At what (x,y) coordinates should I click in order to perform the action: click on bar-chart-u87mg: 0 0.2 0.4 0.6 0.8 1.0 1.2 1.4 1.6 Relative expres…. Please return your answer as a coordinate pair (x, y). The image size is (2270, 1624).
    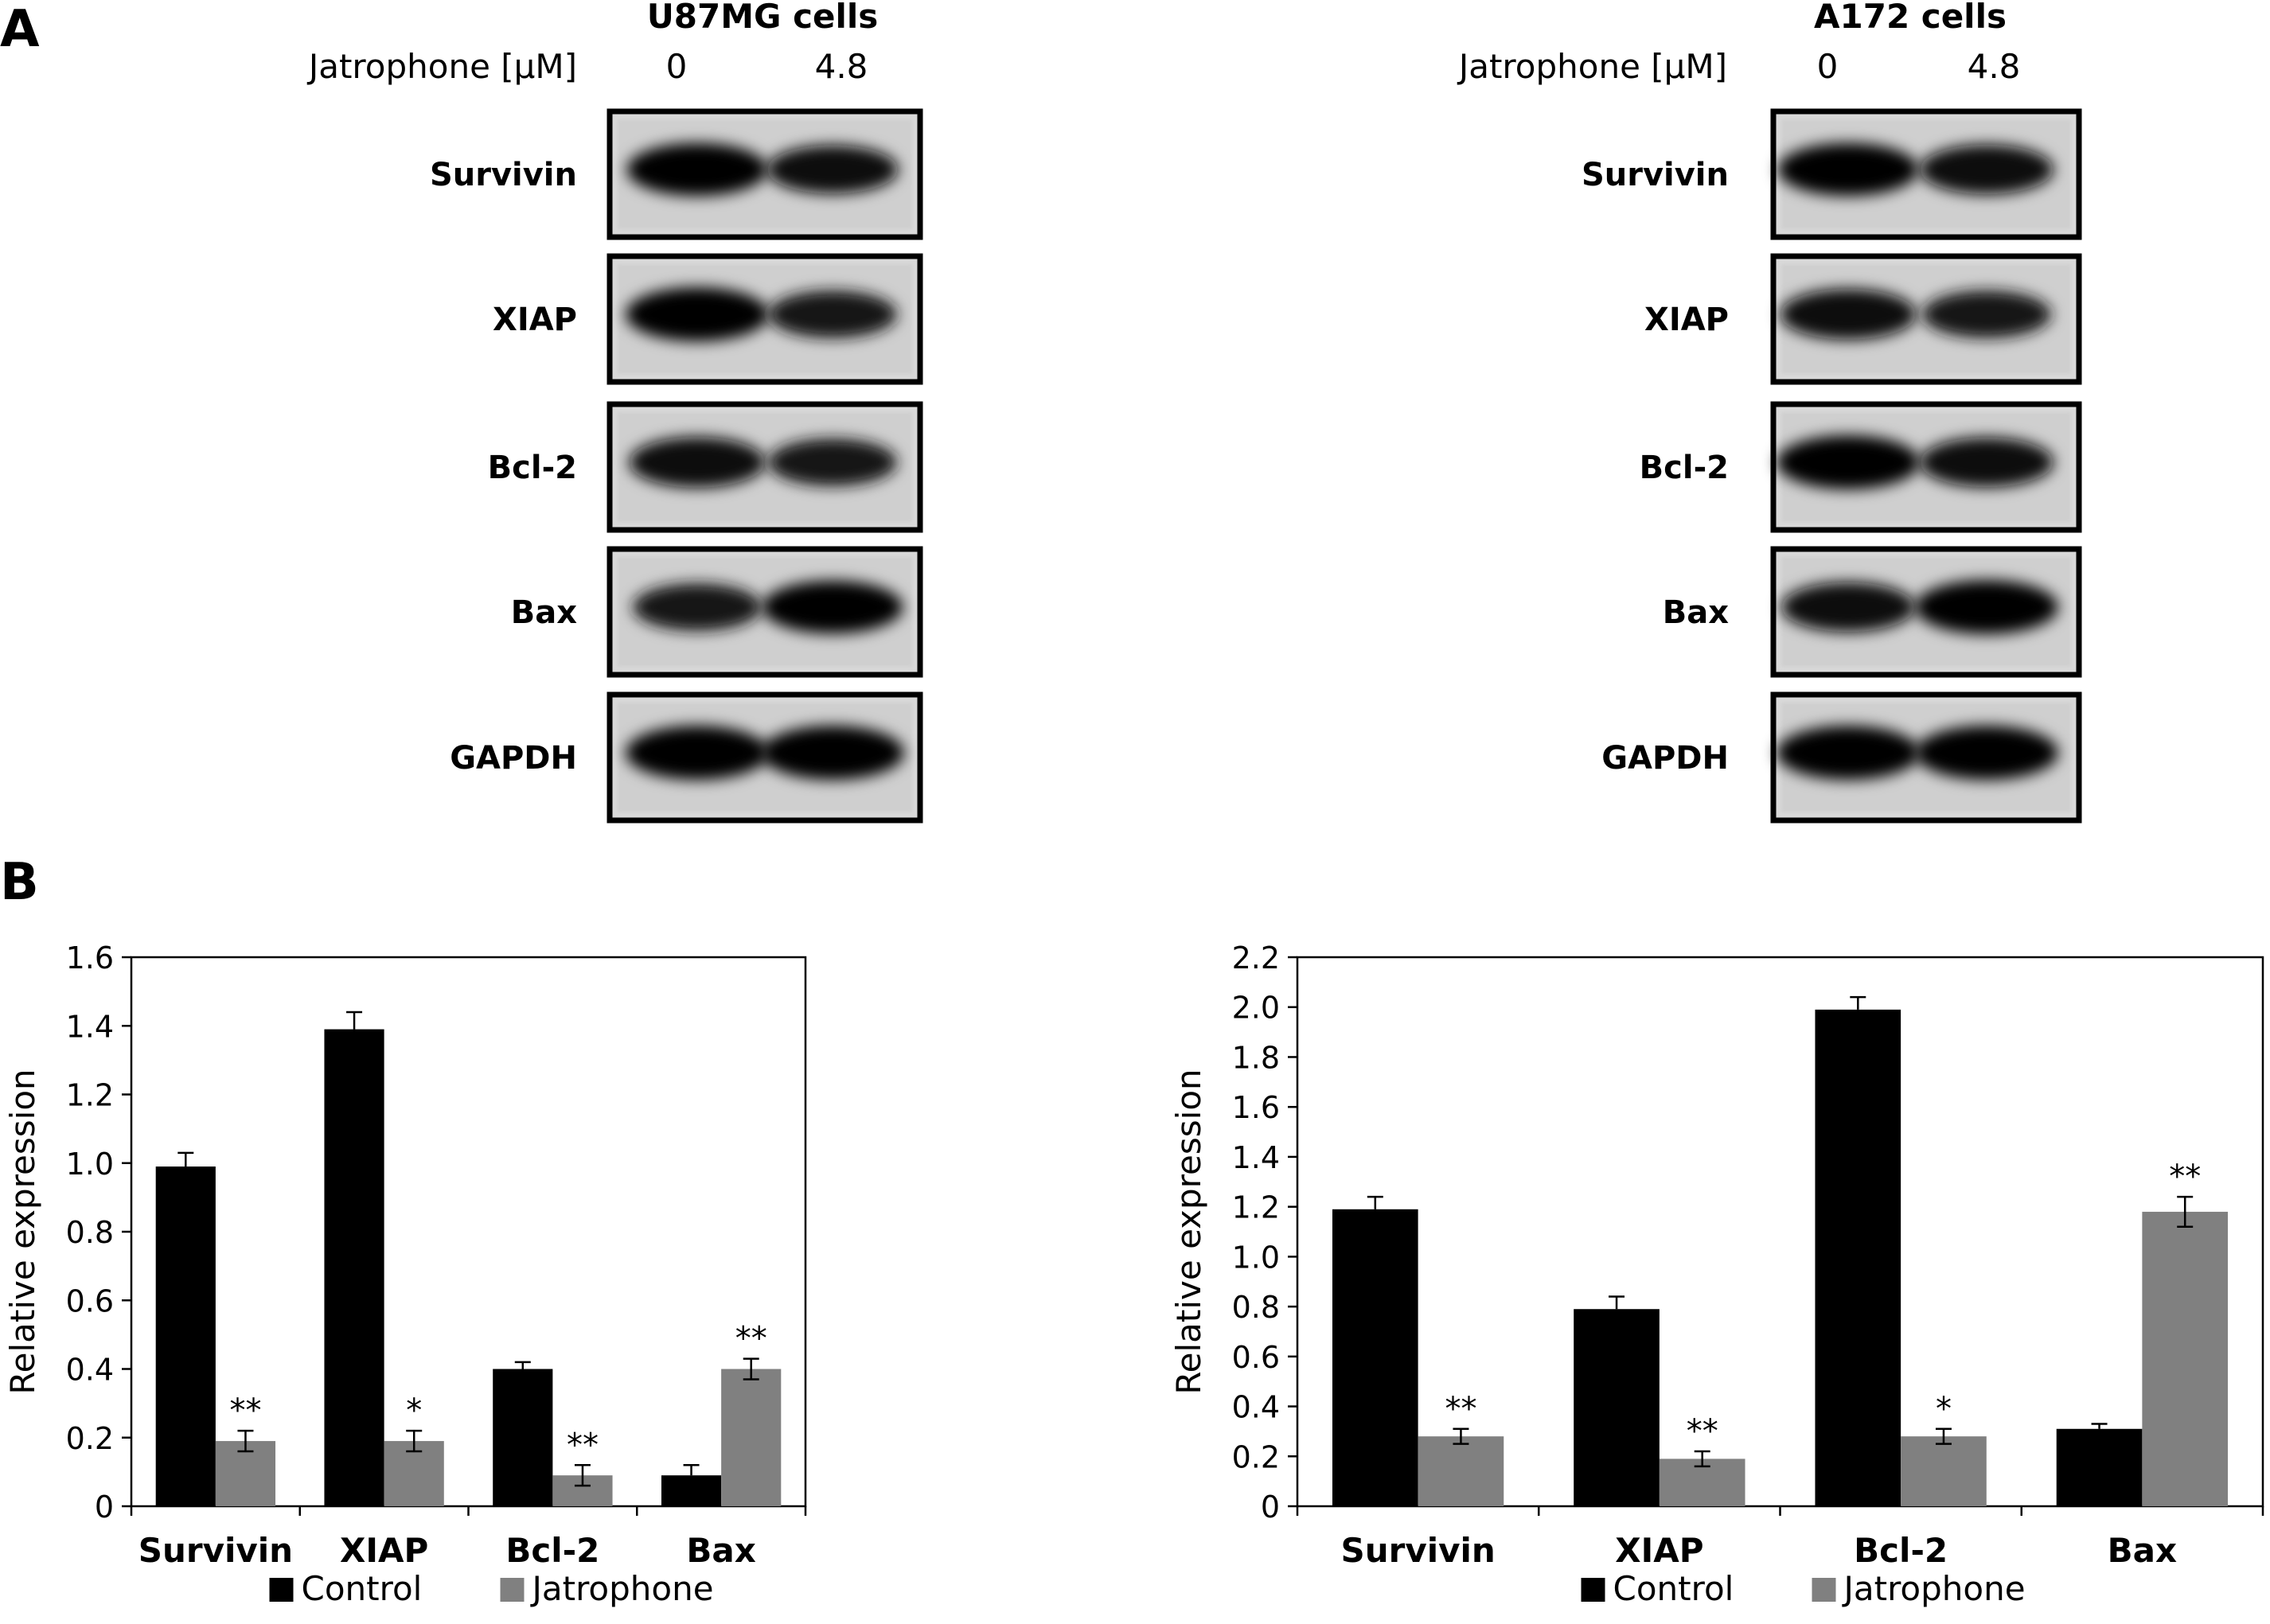
    Looking at the image, I should click on (405, 1274).